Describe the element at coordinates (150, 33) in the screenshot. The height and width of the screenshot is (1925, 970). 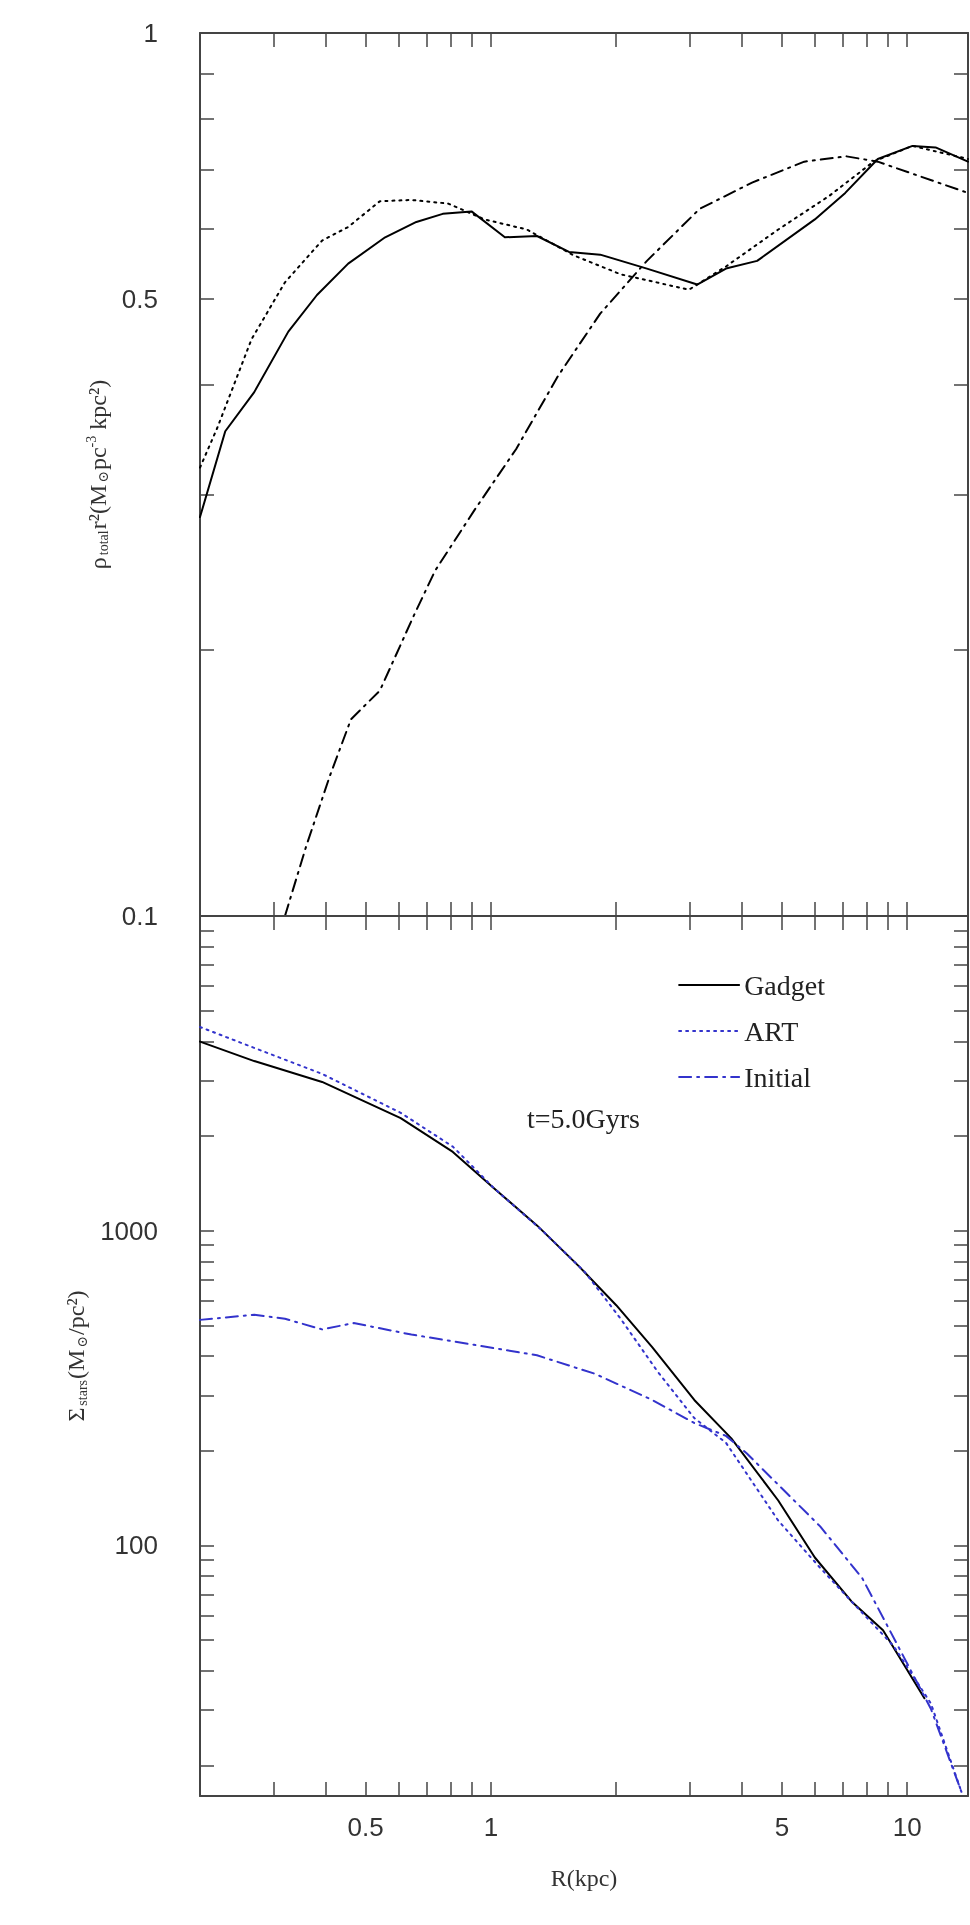
I see `y-tick-label: 1` at that location.